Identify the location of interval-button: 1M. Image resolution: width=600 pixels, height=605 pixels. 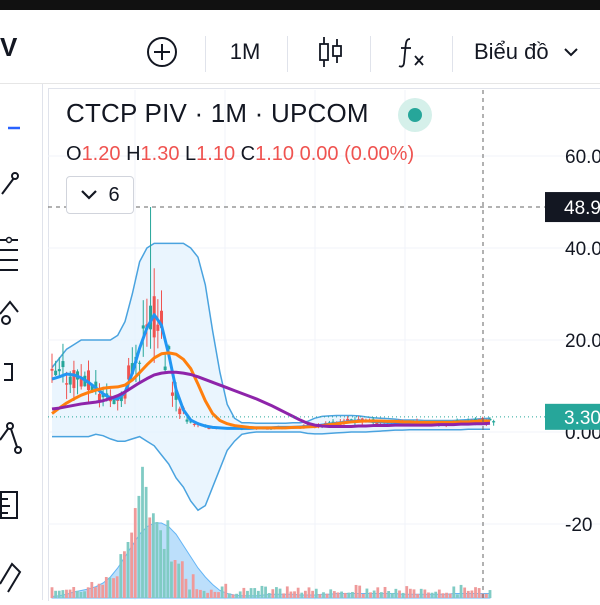
(245, 52).